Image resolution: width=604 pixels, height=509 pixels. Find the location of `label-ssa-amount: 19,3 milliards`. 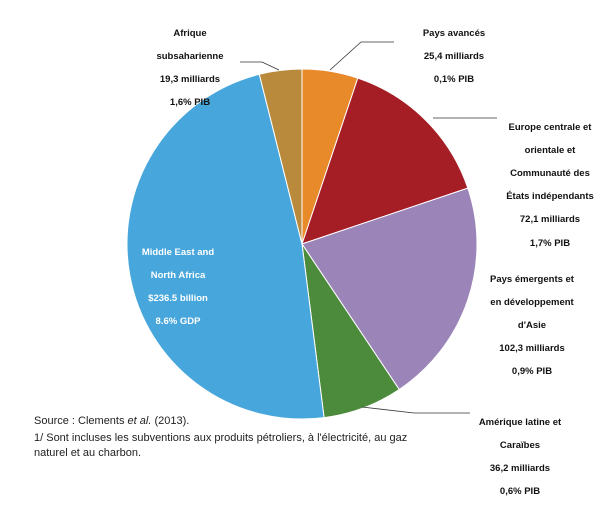

label-ssa-amount: 19,3 milliards is located at coordinates (190, 79).